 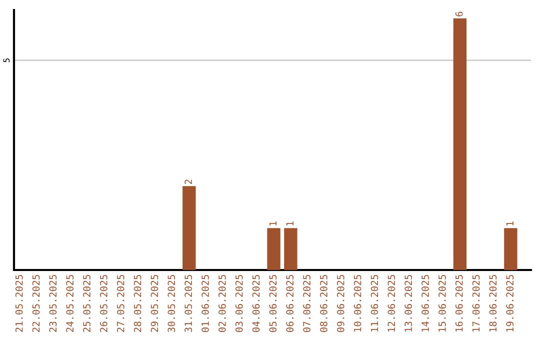 What do you see at coordinates (493, 303) in the screenshot?
I see `x-tick-label: 18.06.2025` at bounding box center [493, 303].